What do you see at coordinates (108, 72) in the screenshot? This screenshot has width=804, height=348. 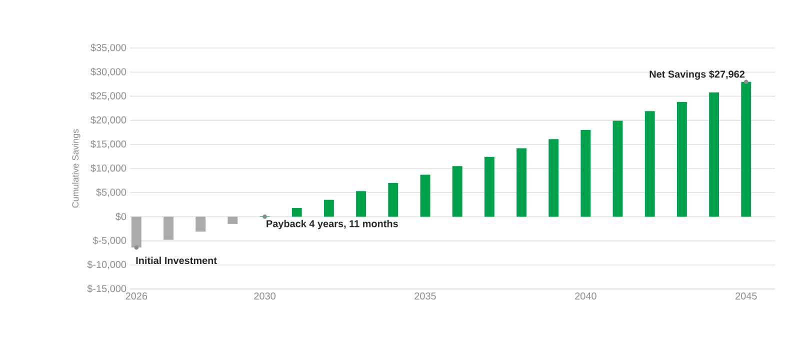 I see `y-tick-label: $30,000` at bounding box center [108, 72].